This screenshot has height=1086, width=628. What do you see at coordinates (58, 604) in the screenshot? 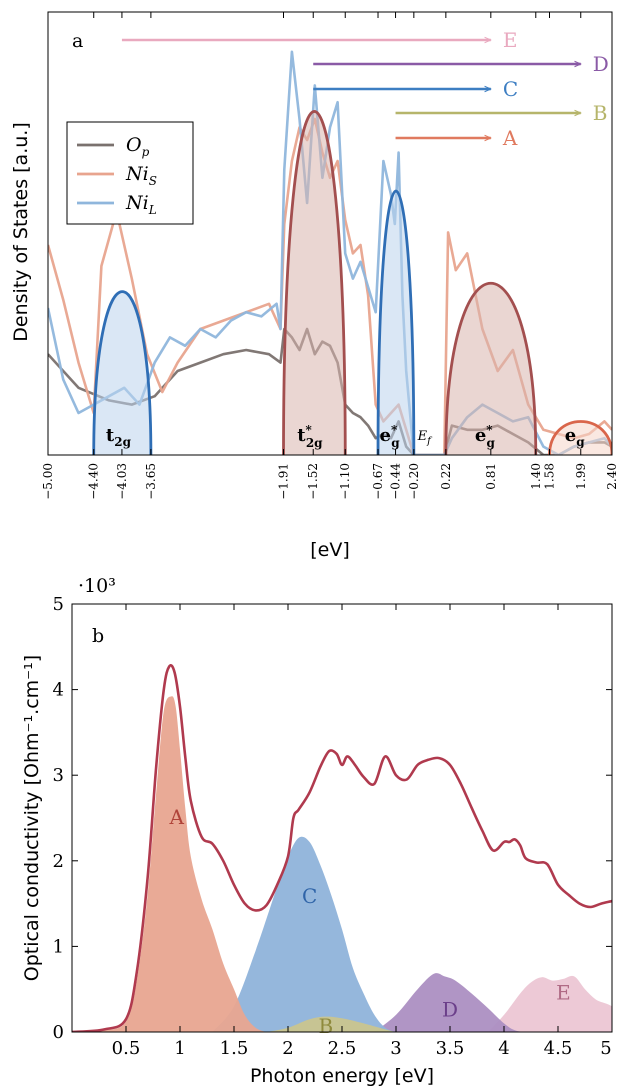
I see `y-tick-label-b: 5` at bounding box center [58, 604].